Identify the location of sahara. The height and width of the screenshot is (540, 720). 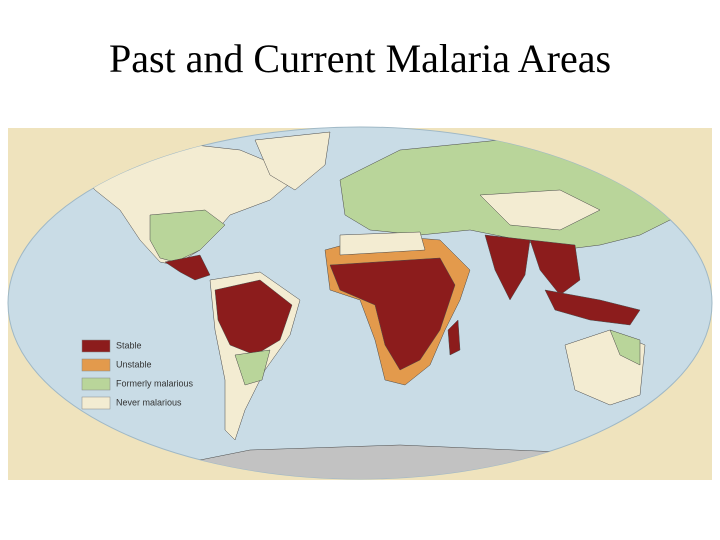
(382, 243).